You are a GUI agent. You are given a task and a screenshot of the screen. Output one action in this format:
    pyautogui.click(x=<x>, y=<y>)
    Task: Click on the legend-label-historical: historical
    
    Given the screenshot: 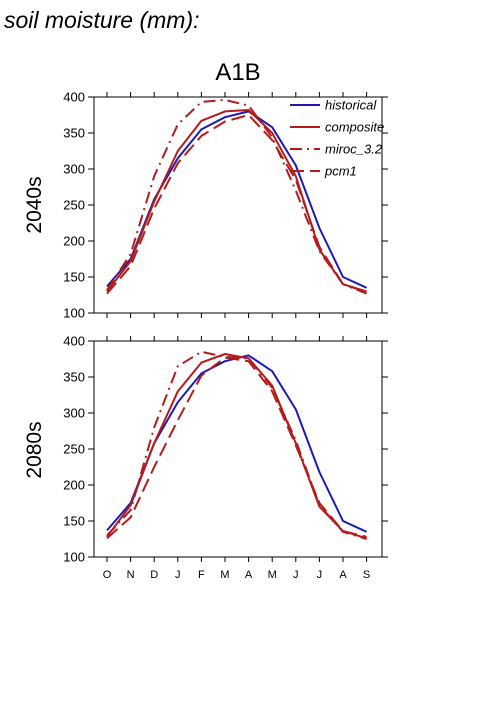 What is the action you would take?
    pyautogui.click(x=351, y=105)
    